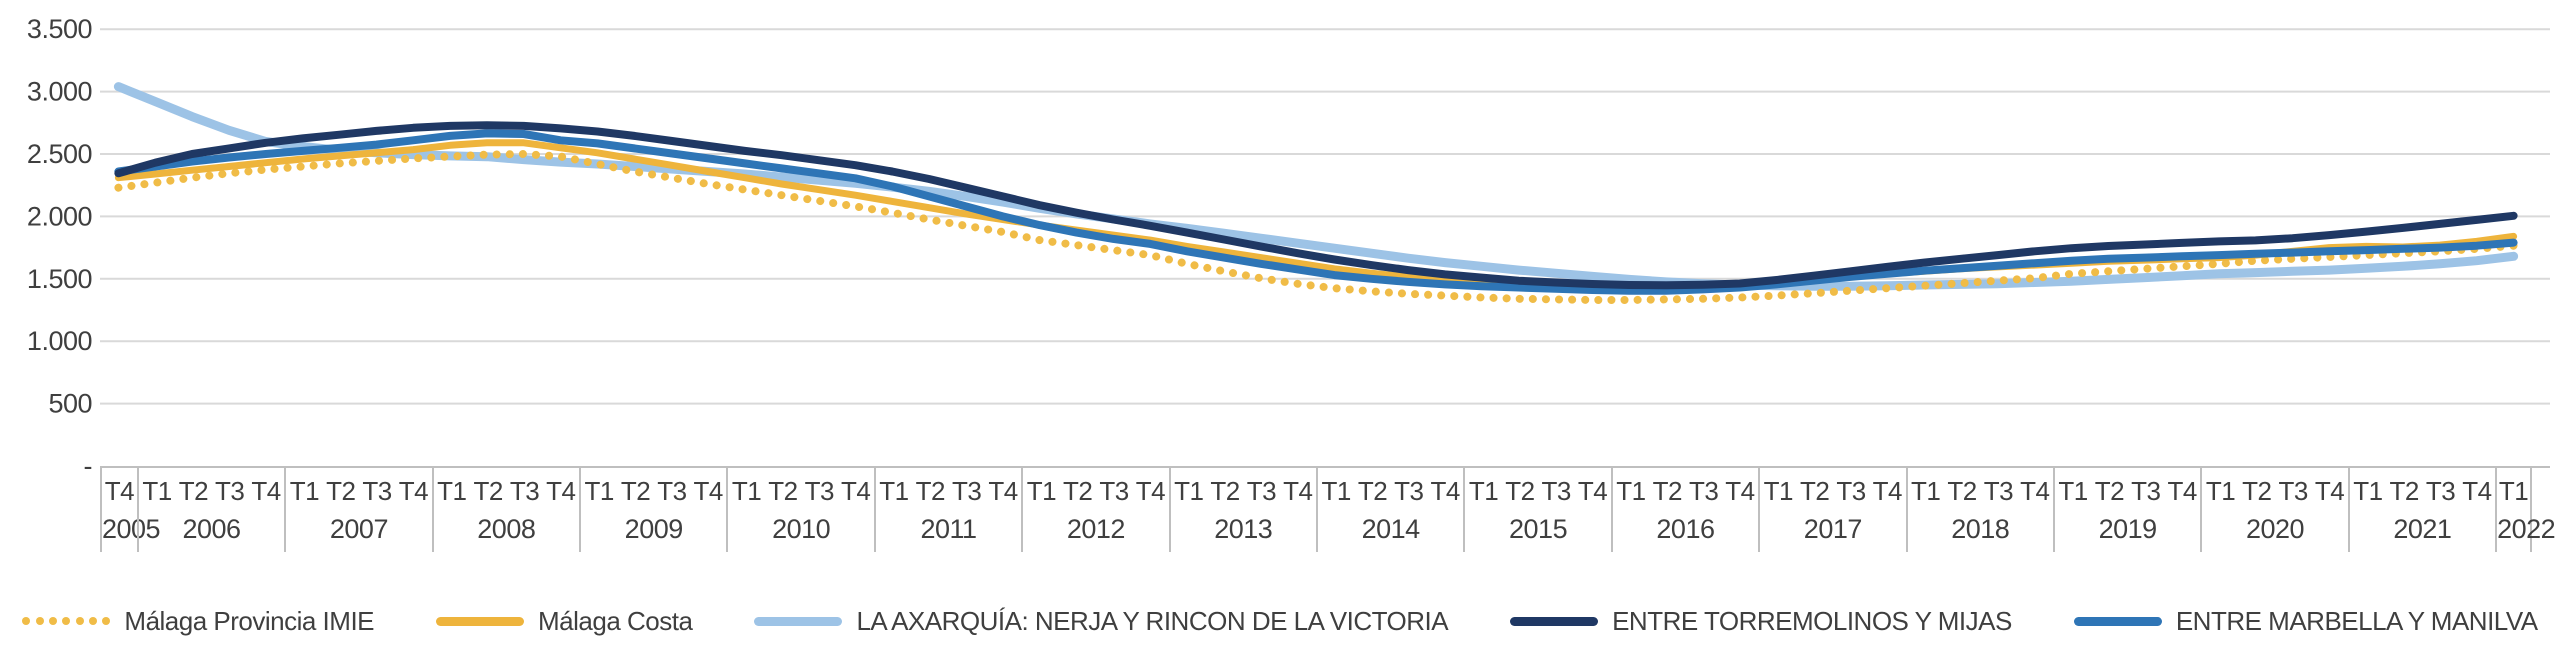 This screenshot has height=654, width=2560. Describe the element at coordinates (59, 154) in the screenshot. I see `y-axis-tick-label: 2.500` at that location.